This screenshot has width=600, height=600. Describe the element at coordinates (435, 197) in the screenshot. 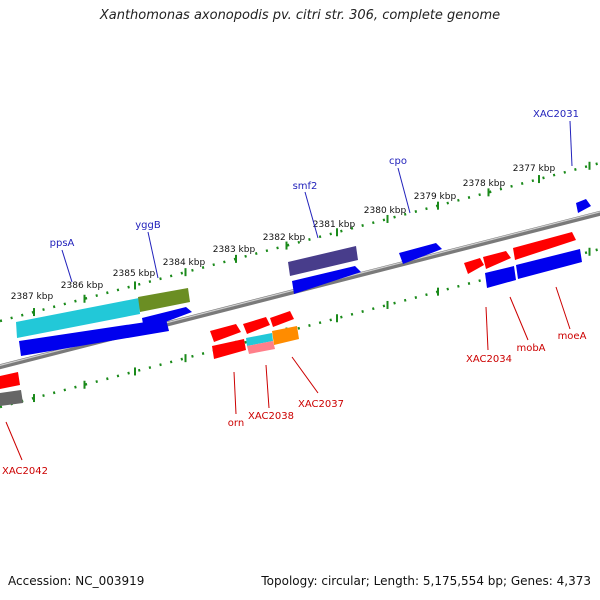

I see `kbp-label: 2379 kbp` at that location.